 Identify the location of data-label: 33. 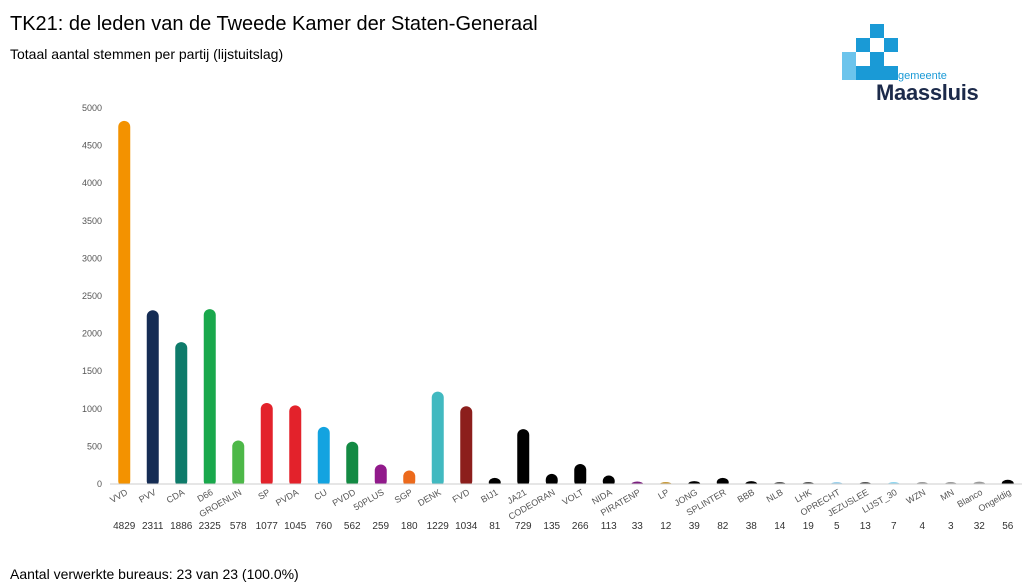
(638, 526).